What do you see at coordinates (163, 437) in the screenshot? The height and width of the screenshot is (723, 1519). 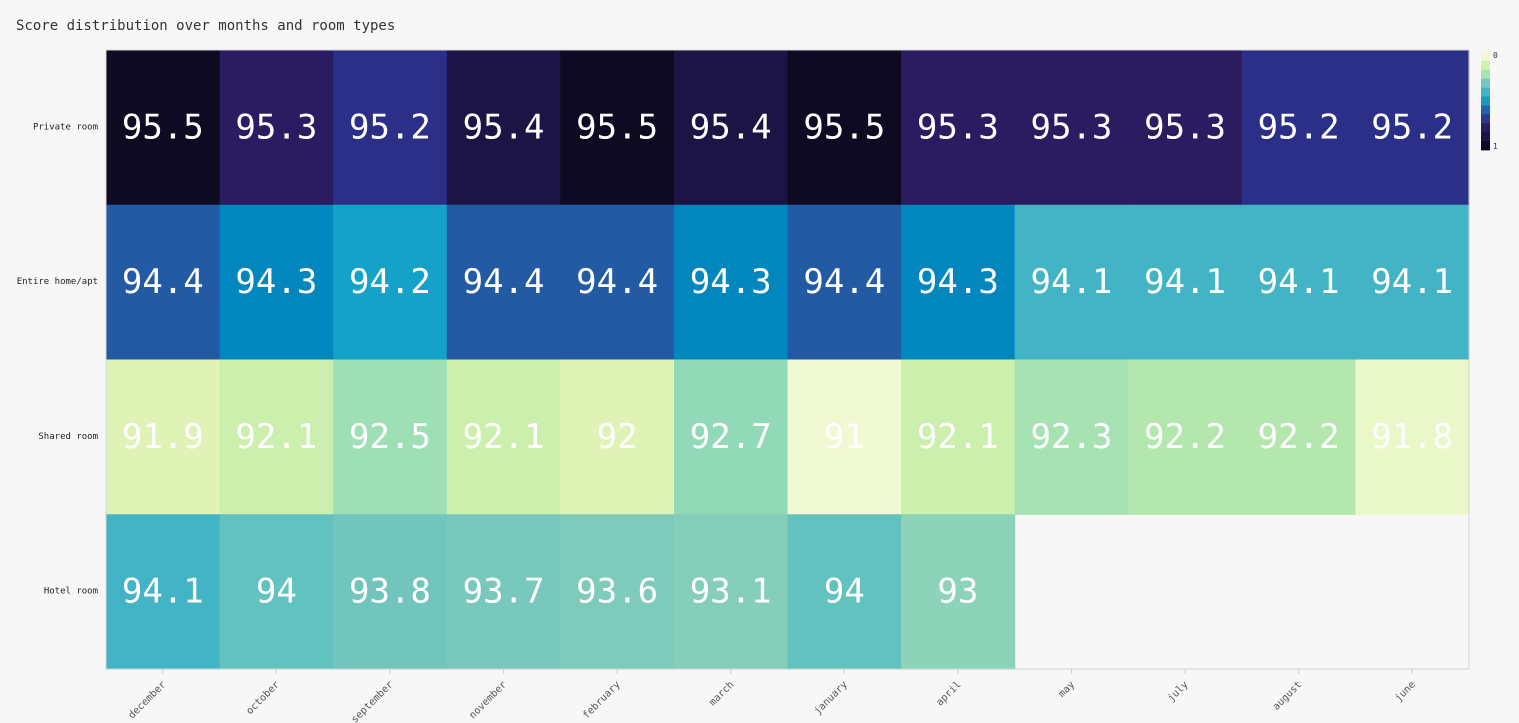 I see `heatmap-cell-label: 91.9` at bounding box center [163, 437].